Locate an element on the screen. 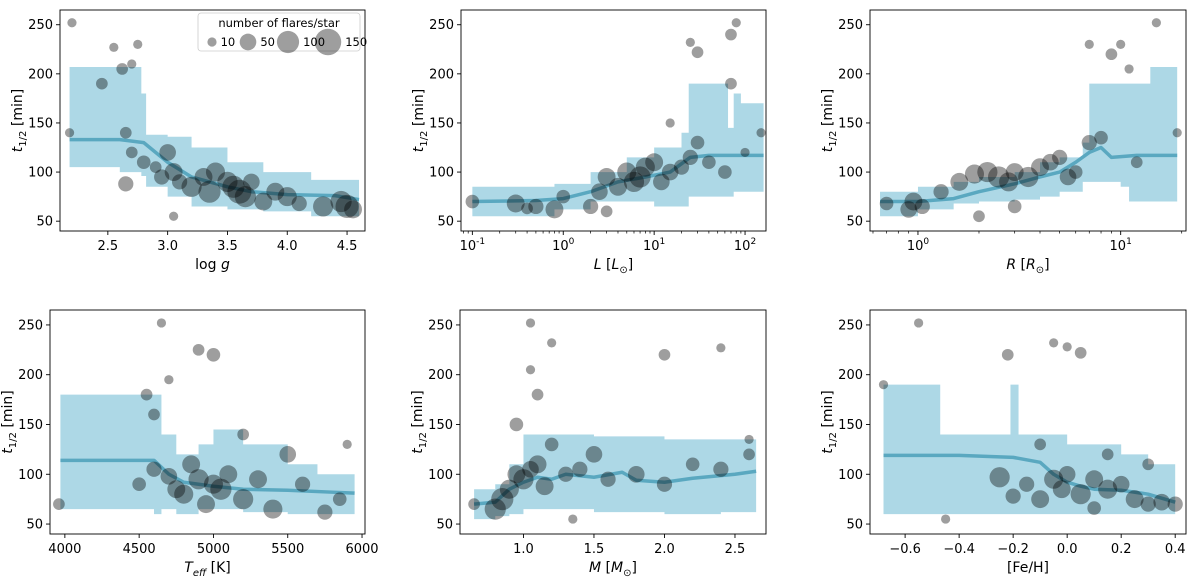 The width and height of the screenshot is (1200, 588). x-tick-label: 1.5 is located at coordinates (594, 549).